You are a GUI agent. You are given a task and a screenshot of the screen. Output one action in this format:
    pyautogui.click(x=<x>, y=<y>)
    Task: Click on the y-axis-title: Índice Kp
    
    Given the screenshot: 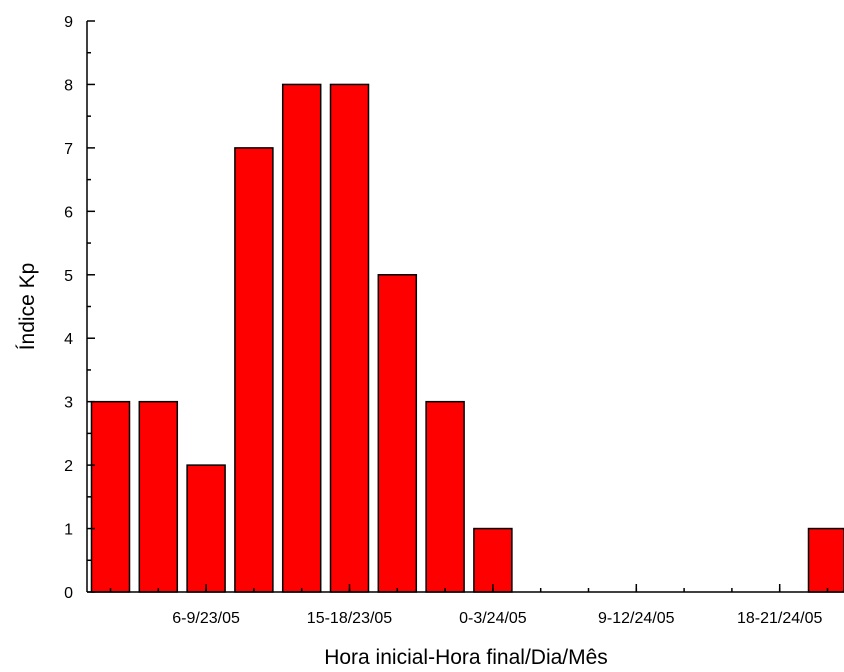 What is the action you would take?
    pyautogui.click(x=27, y=307)
    